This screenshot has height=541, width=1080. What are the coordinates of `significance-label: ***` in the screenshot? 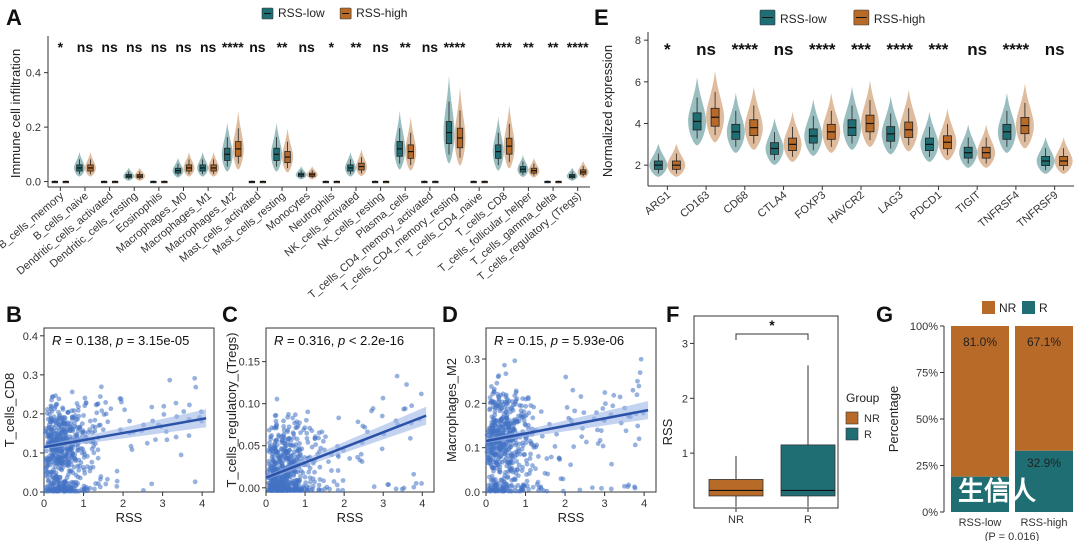 It's located at (939, 49).